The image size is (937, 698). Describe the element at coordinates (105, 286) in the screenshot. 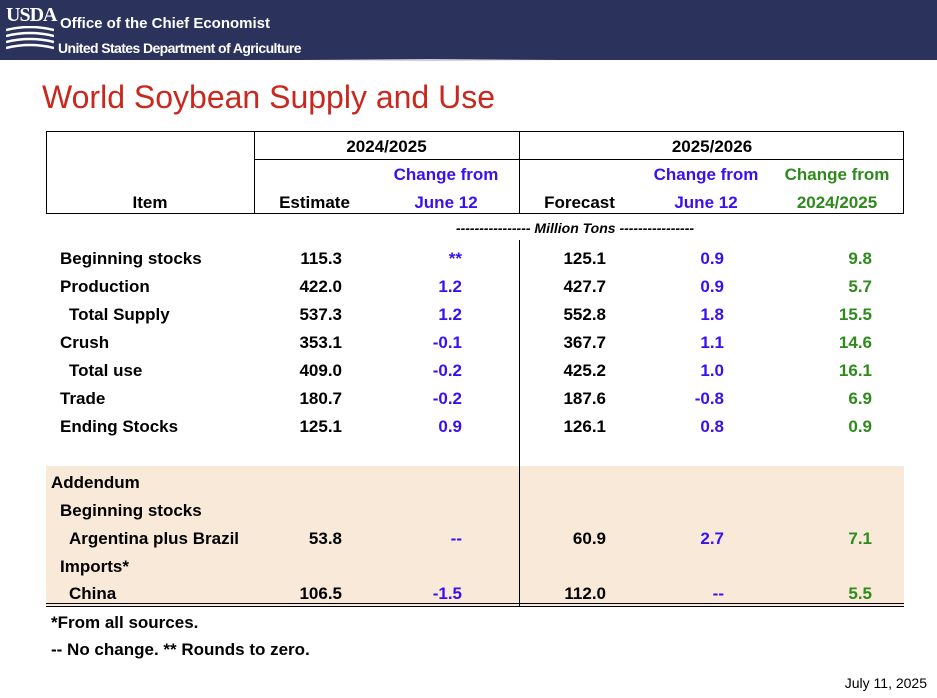

I see `row-label: Production` at that location.